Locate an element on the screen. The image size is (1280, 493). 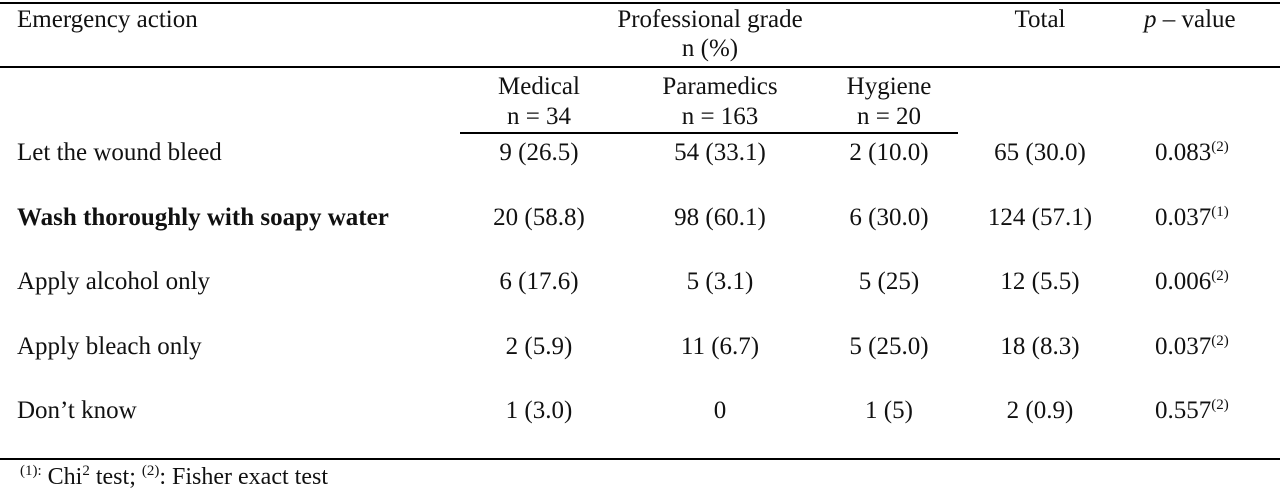
cell-medical: 1 (3.0) is located at coordinates (539, 410).